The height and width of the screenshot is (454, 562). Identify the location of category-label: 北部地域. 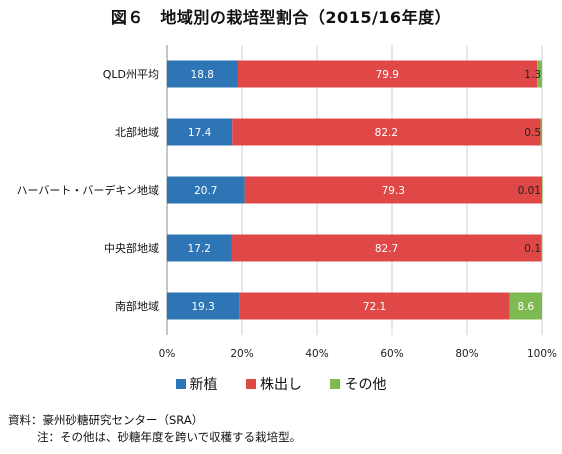
(137, 132).